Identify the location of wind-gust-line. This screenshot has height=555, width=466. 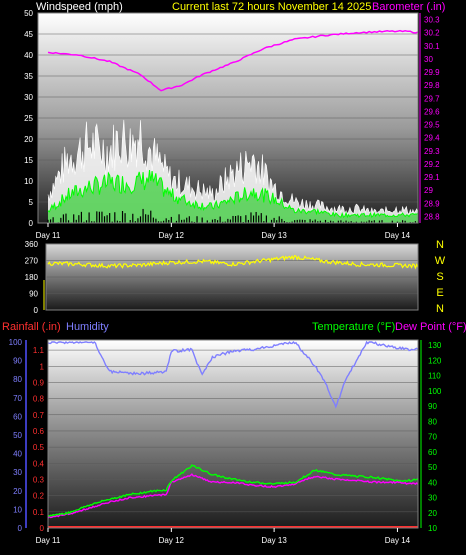
(233, 167).